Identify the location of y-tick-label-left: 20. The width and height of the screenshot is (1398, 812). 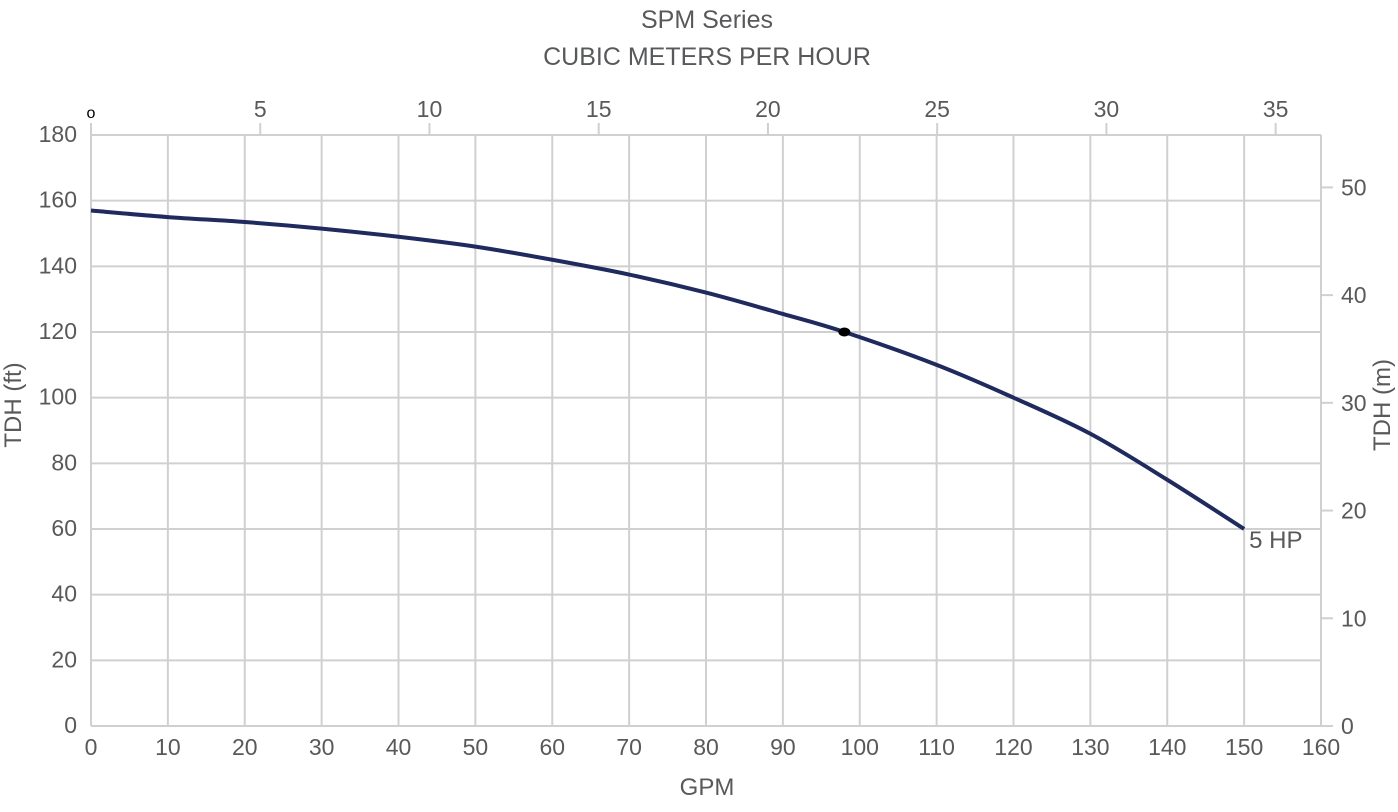
(64, 659).